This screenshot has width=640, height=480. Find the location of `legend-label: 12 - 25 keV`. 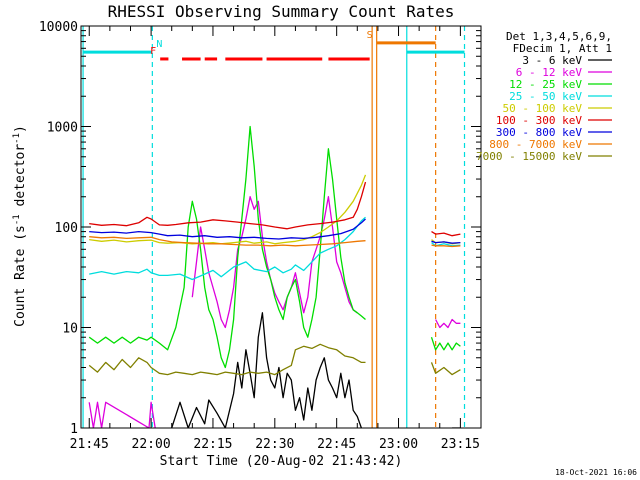

legend-label: 12 - 25 keV is located at coordinates (545, 84).